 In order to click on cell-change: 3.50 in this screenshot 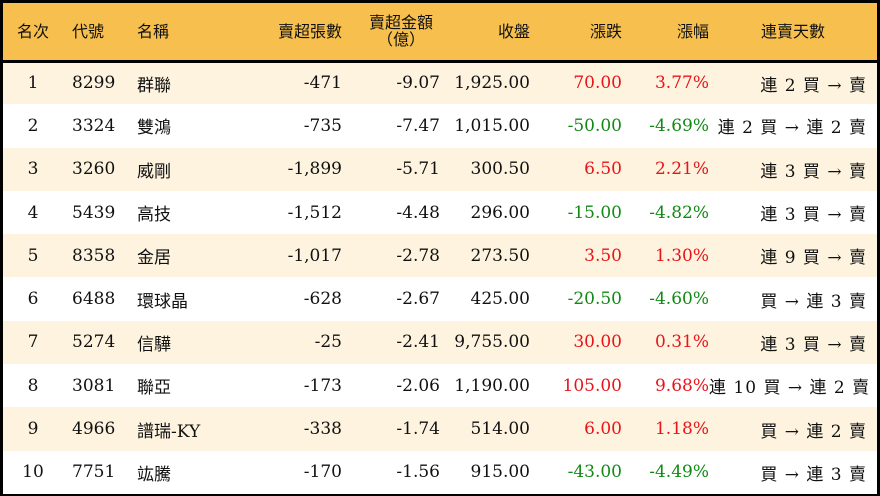, I will do `click(603, 255)`.